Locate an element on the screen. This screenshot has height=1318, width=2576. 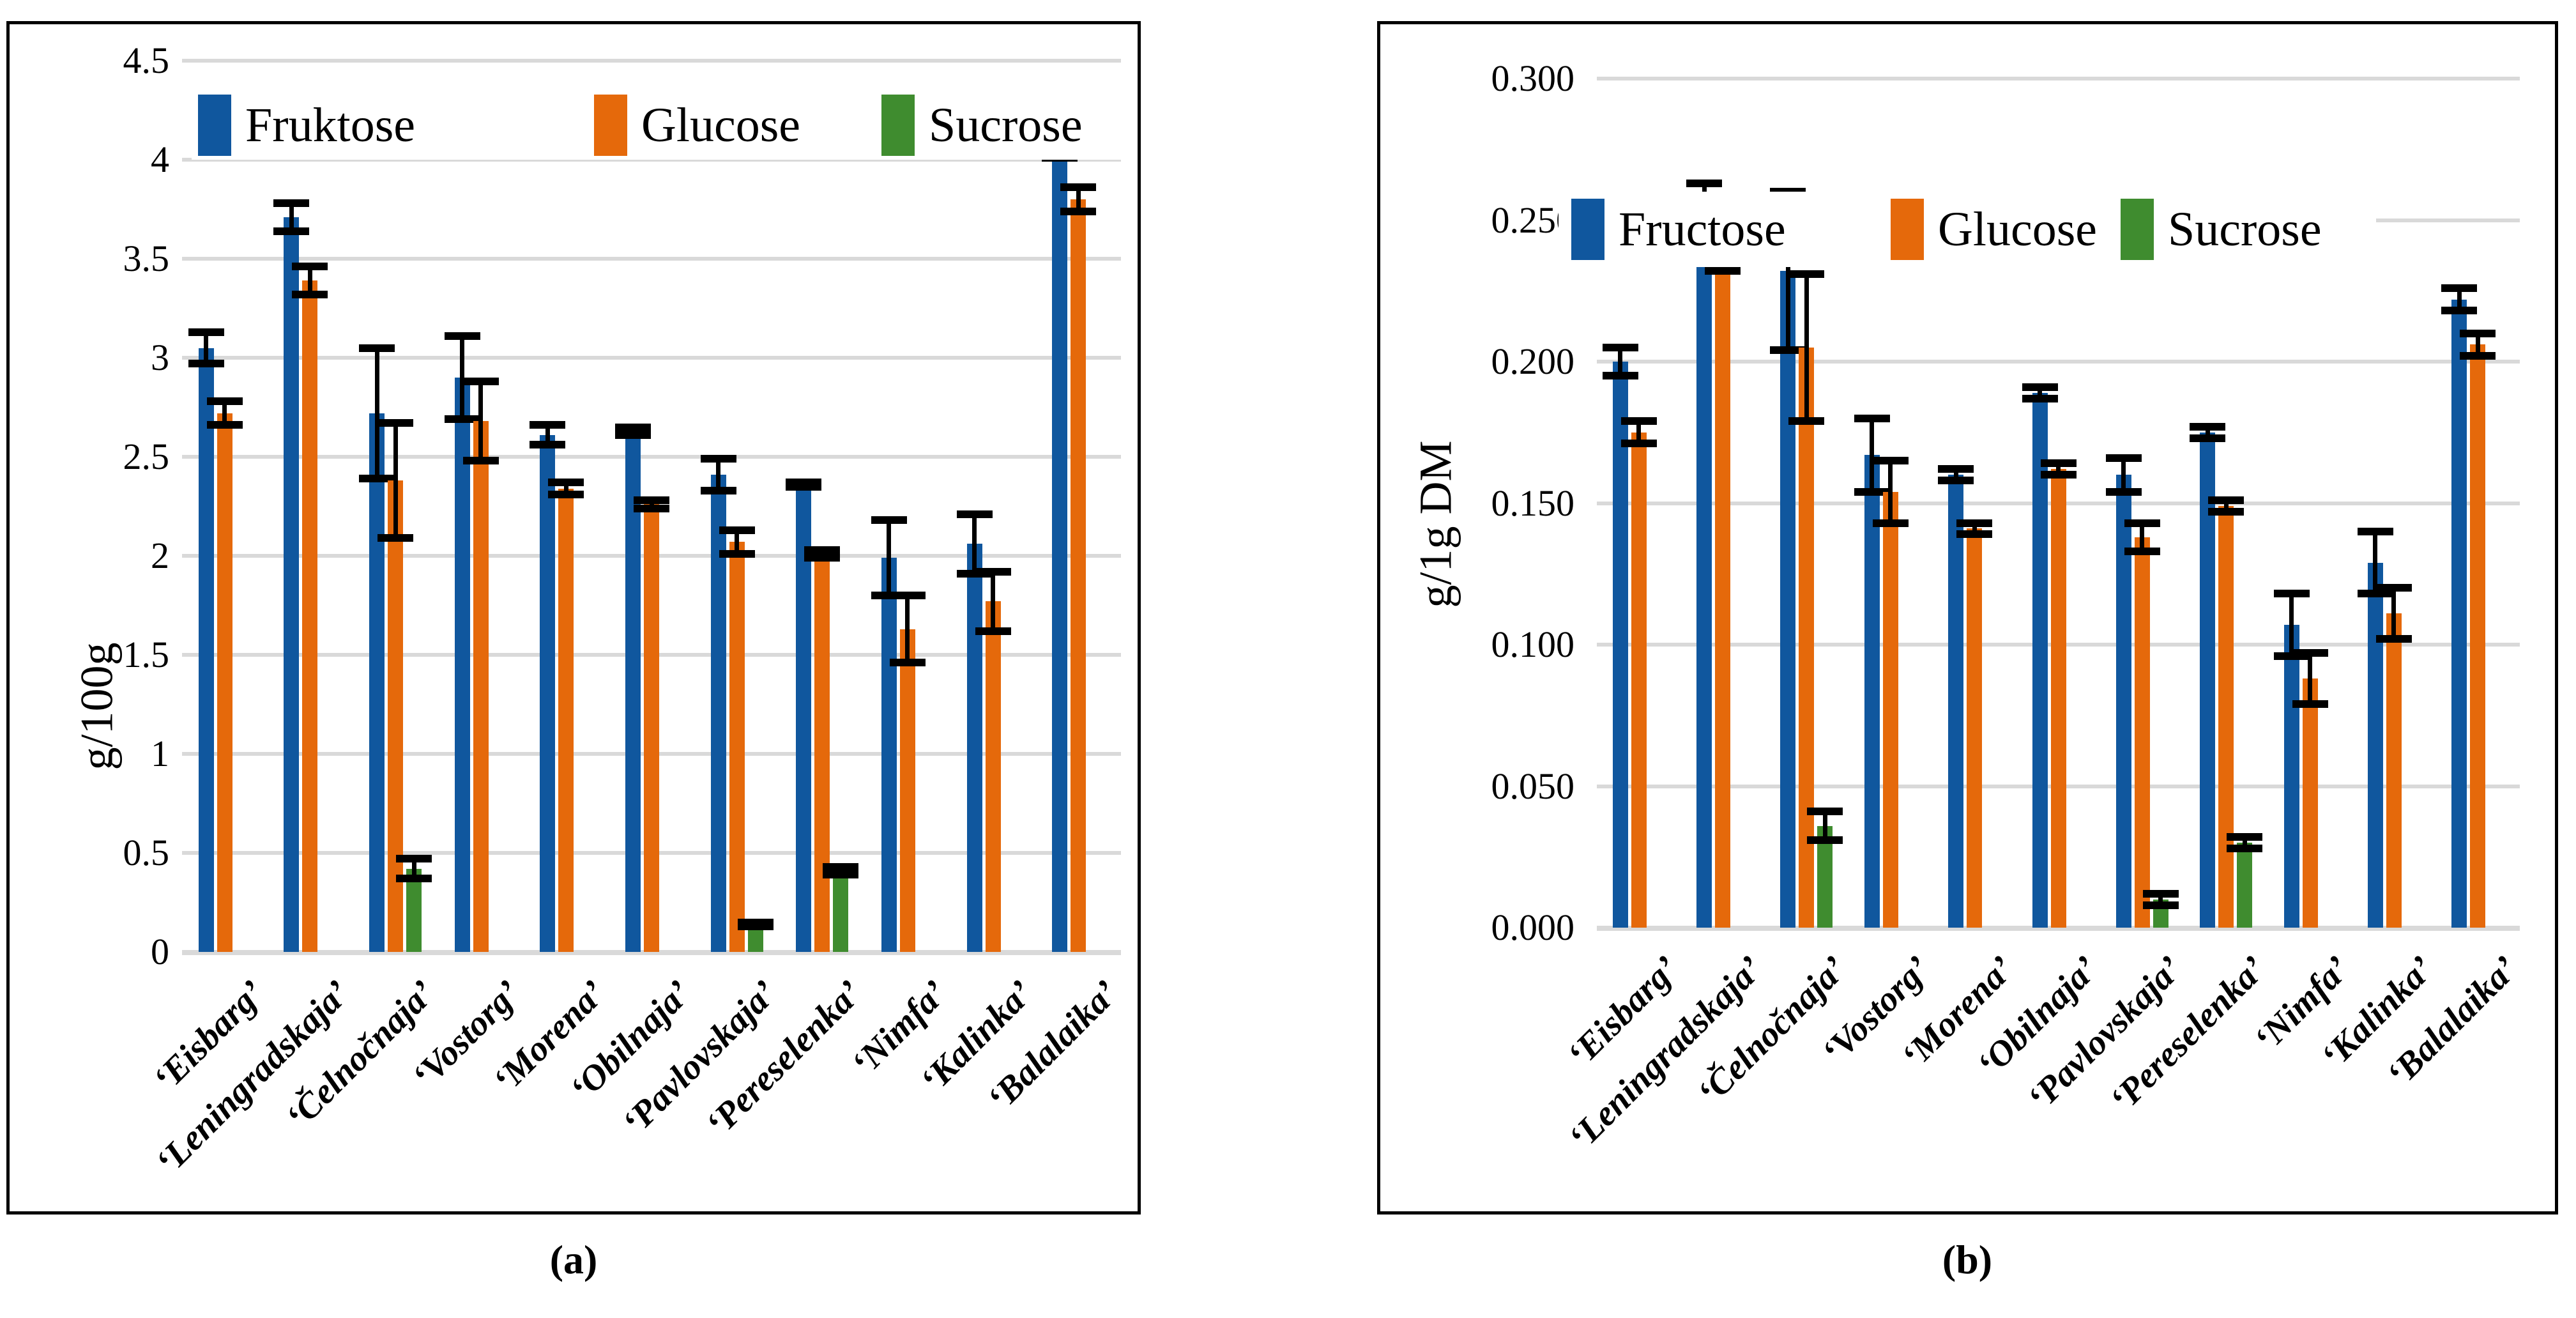
y-tick-label: 4 is located at coordinates (160, 159).